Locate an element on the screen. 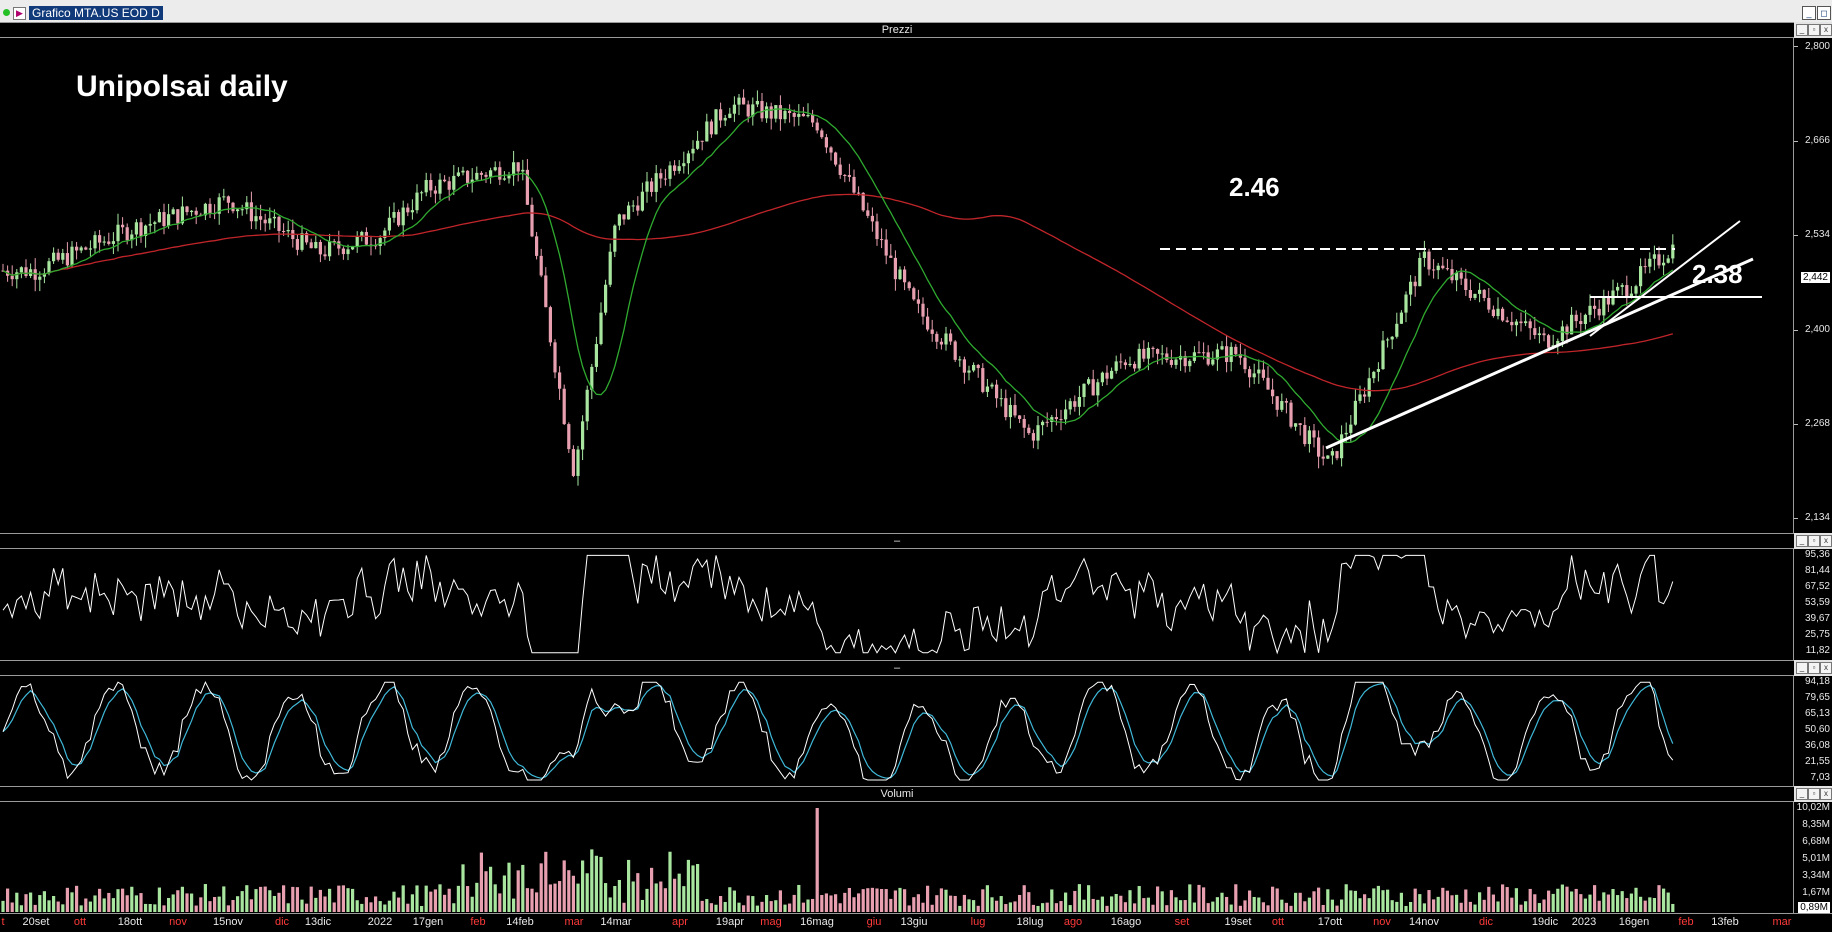  restore-icon: ◻ is located at coordinates (1824, 13).